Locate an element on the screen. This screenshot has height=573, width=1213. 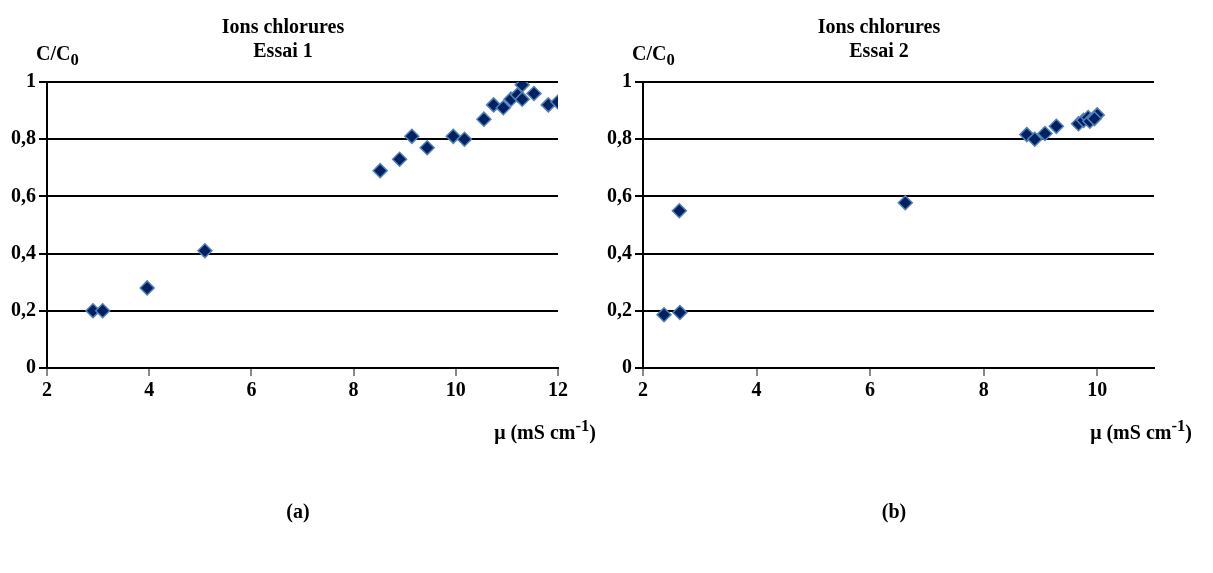
chart-title: Ions chlorures Essai 1 is located at coordinates (283, 38).